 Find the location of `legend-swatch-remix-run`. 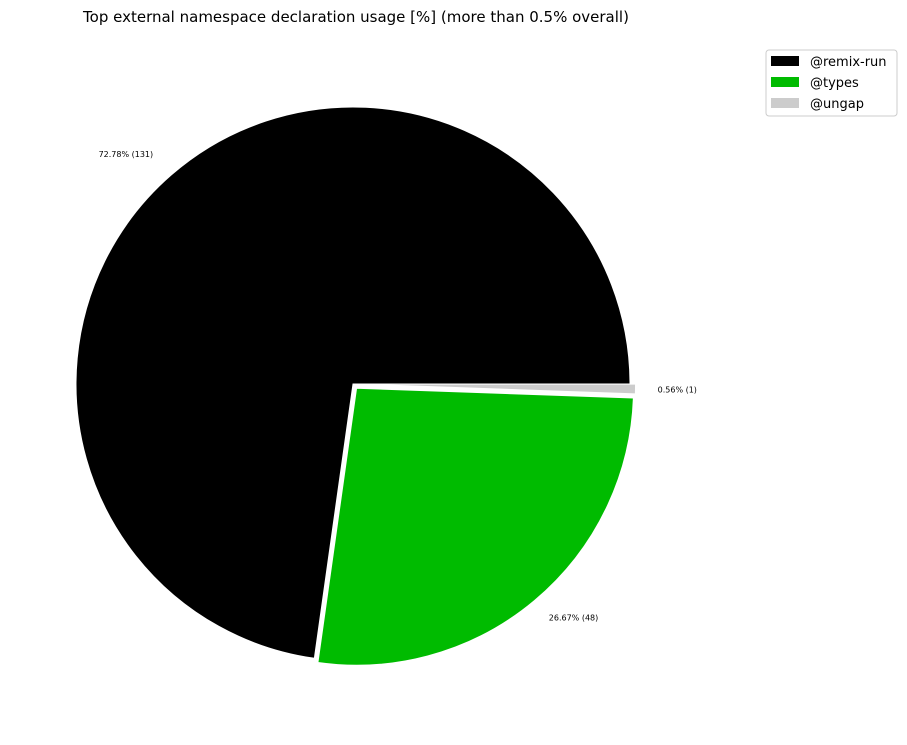

legend-swatch-remix-run is located at coordinates (785, 61).